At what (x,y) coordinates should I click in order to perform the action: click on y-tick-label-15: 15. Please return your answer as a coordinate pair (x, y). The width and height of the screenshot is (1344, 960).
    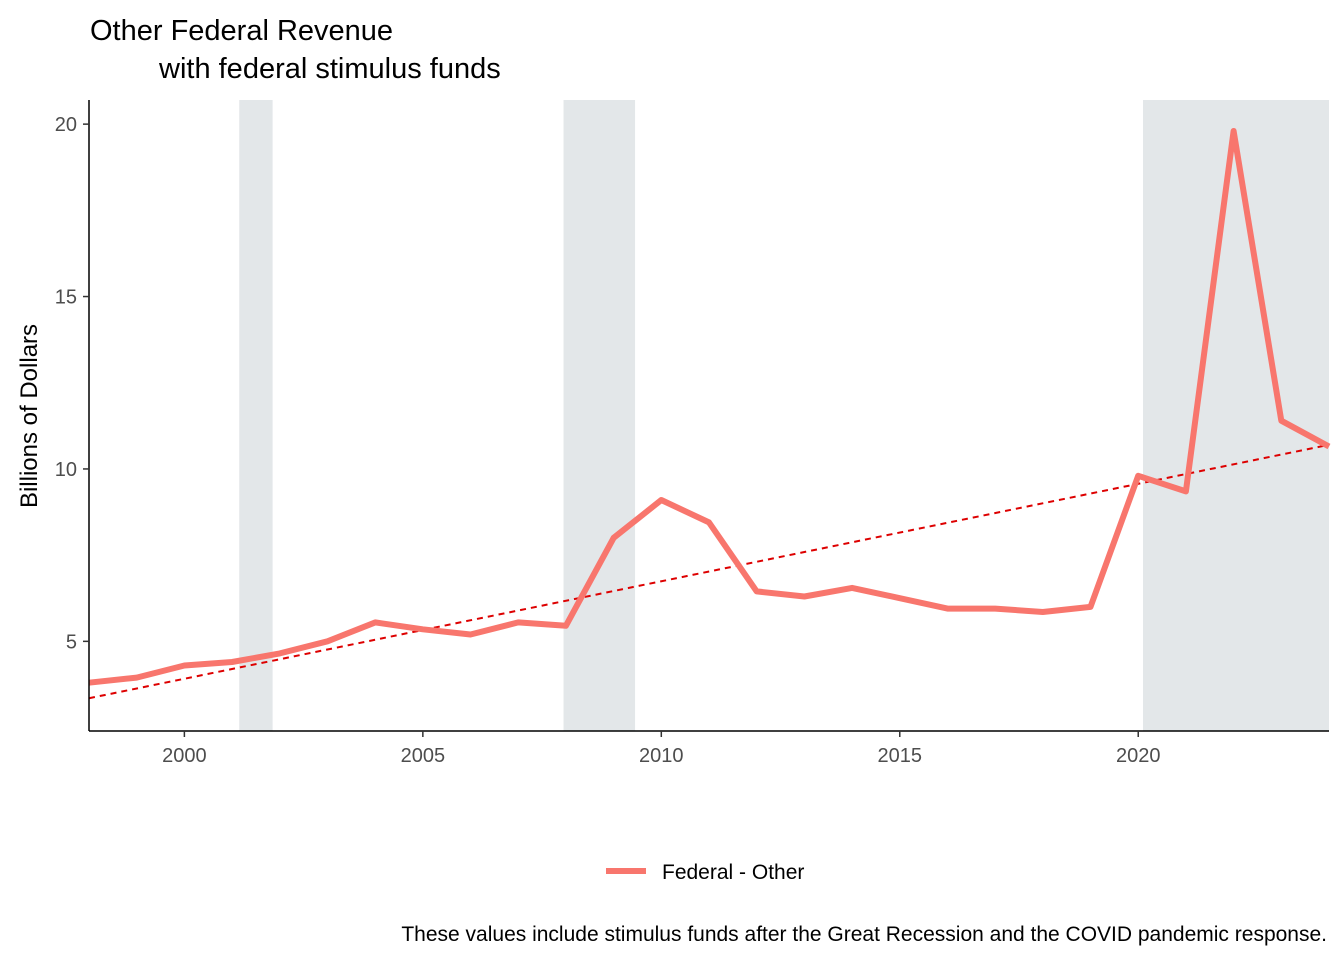
    Looking at the image, I should click on (66, 298).